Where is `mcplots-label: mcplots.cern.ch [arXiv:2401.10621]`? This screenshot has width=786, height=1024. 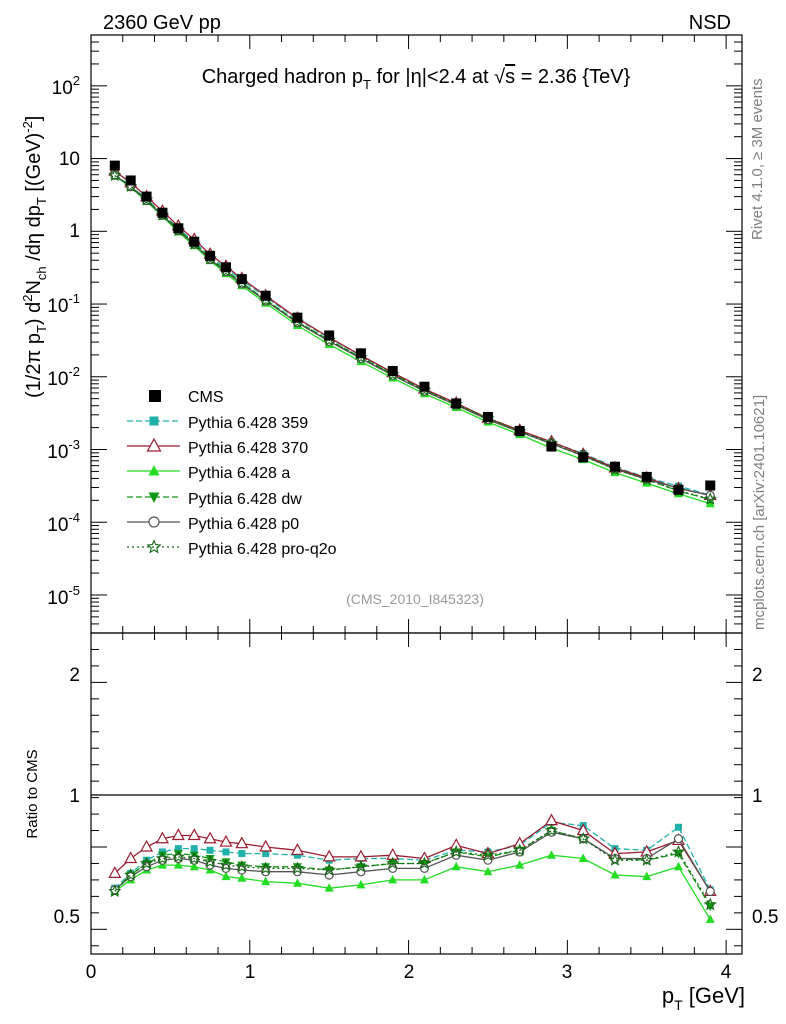
mcplots-label: mcplots.cern.ch [arXiv:2401.10621] is located at coordinates (759, 512).